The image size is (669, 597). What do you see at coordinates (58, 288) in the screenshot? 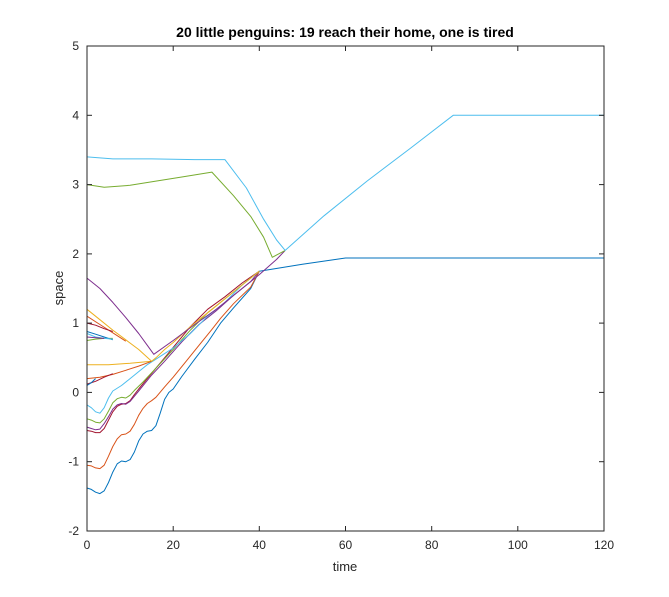
I see `y-axis-label: space` at bounding box center [58, 288].